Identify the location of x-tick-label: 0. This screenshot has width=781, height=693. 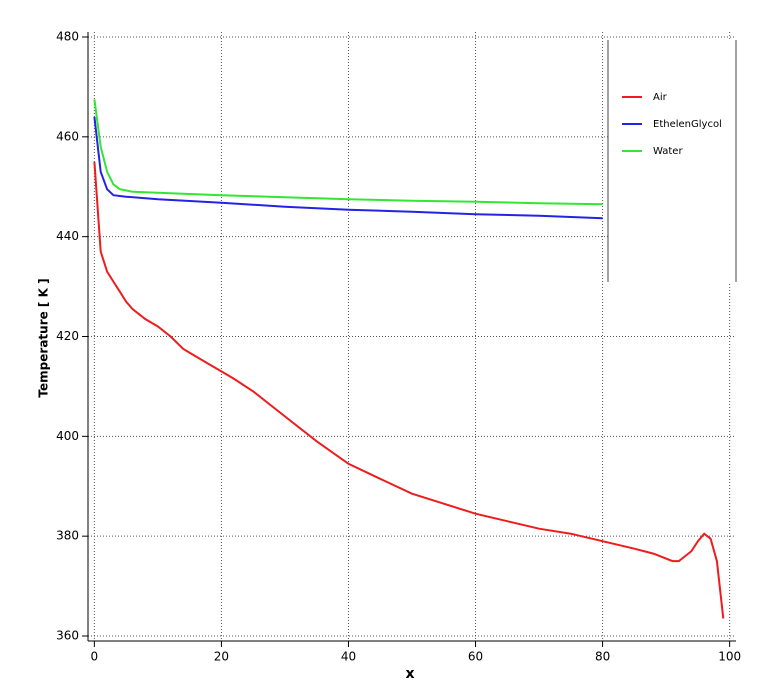
(95, 657).